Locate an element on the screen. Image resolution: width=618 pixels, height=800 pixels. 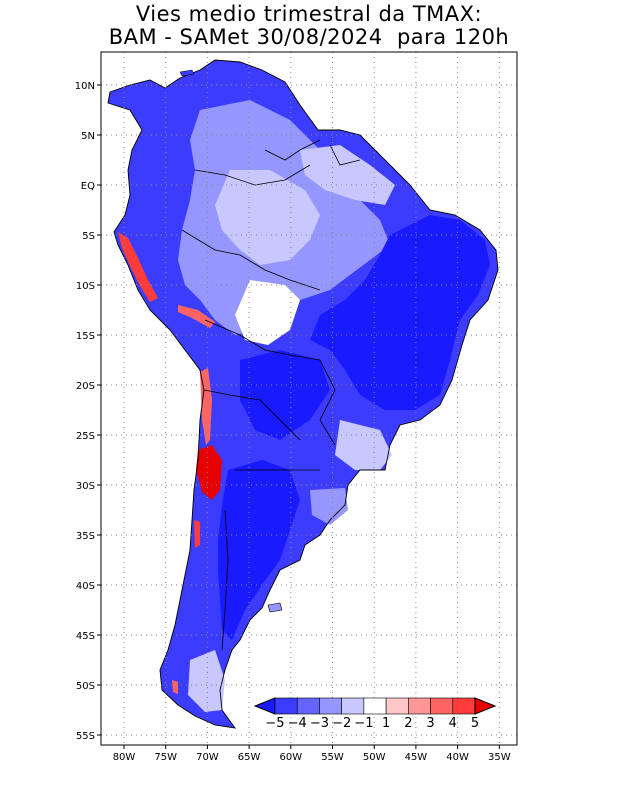
lat-label: EQ is located at coordinates (88, 186).